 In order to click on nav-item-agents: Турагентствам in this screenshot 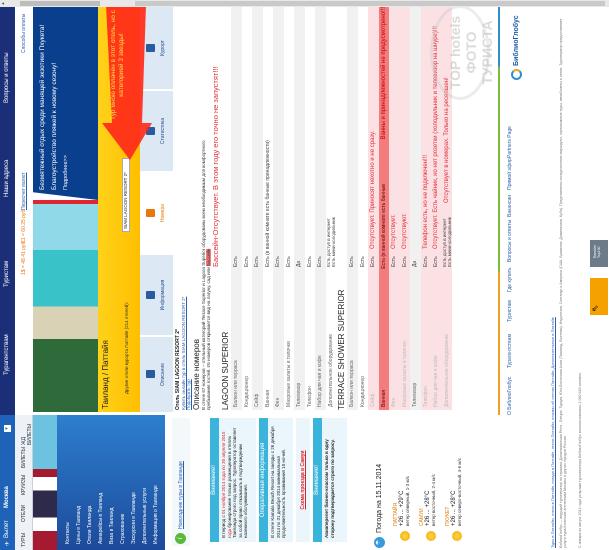, I will do `click(7, 354)`.